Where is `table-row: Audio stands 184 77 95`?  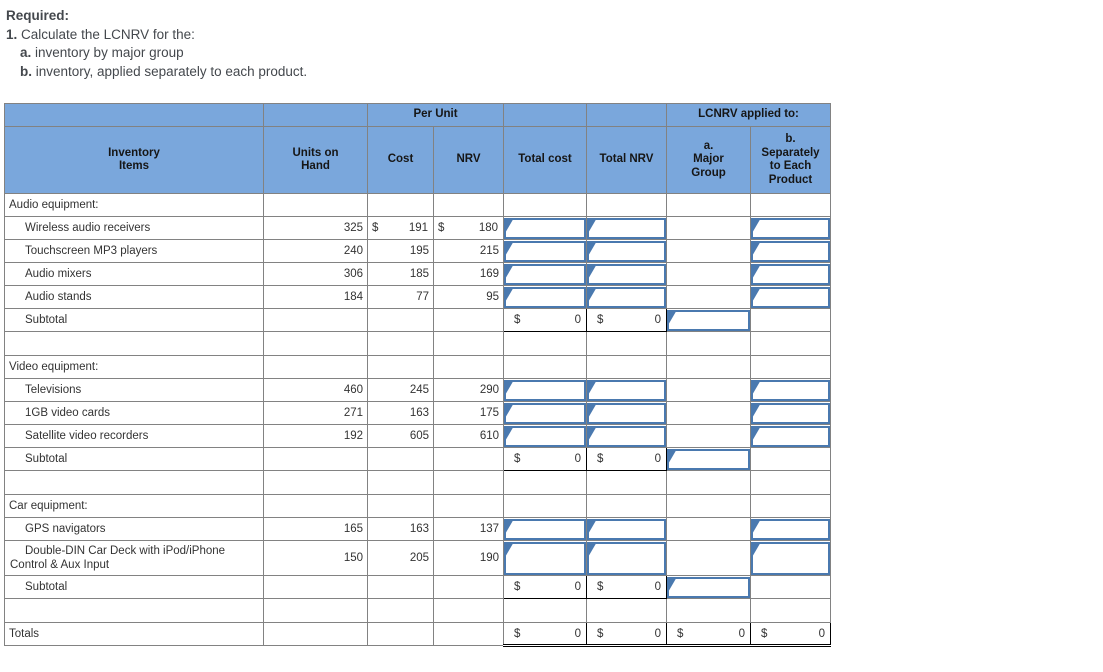 table-row: Audio stands 184 77 95 is located at coordinates (418, 297).